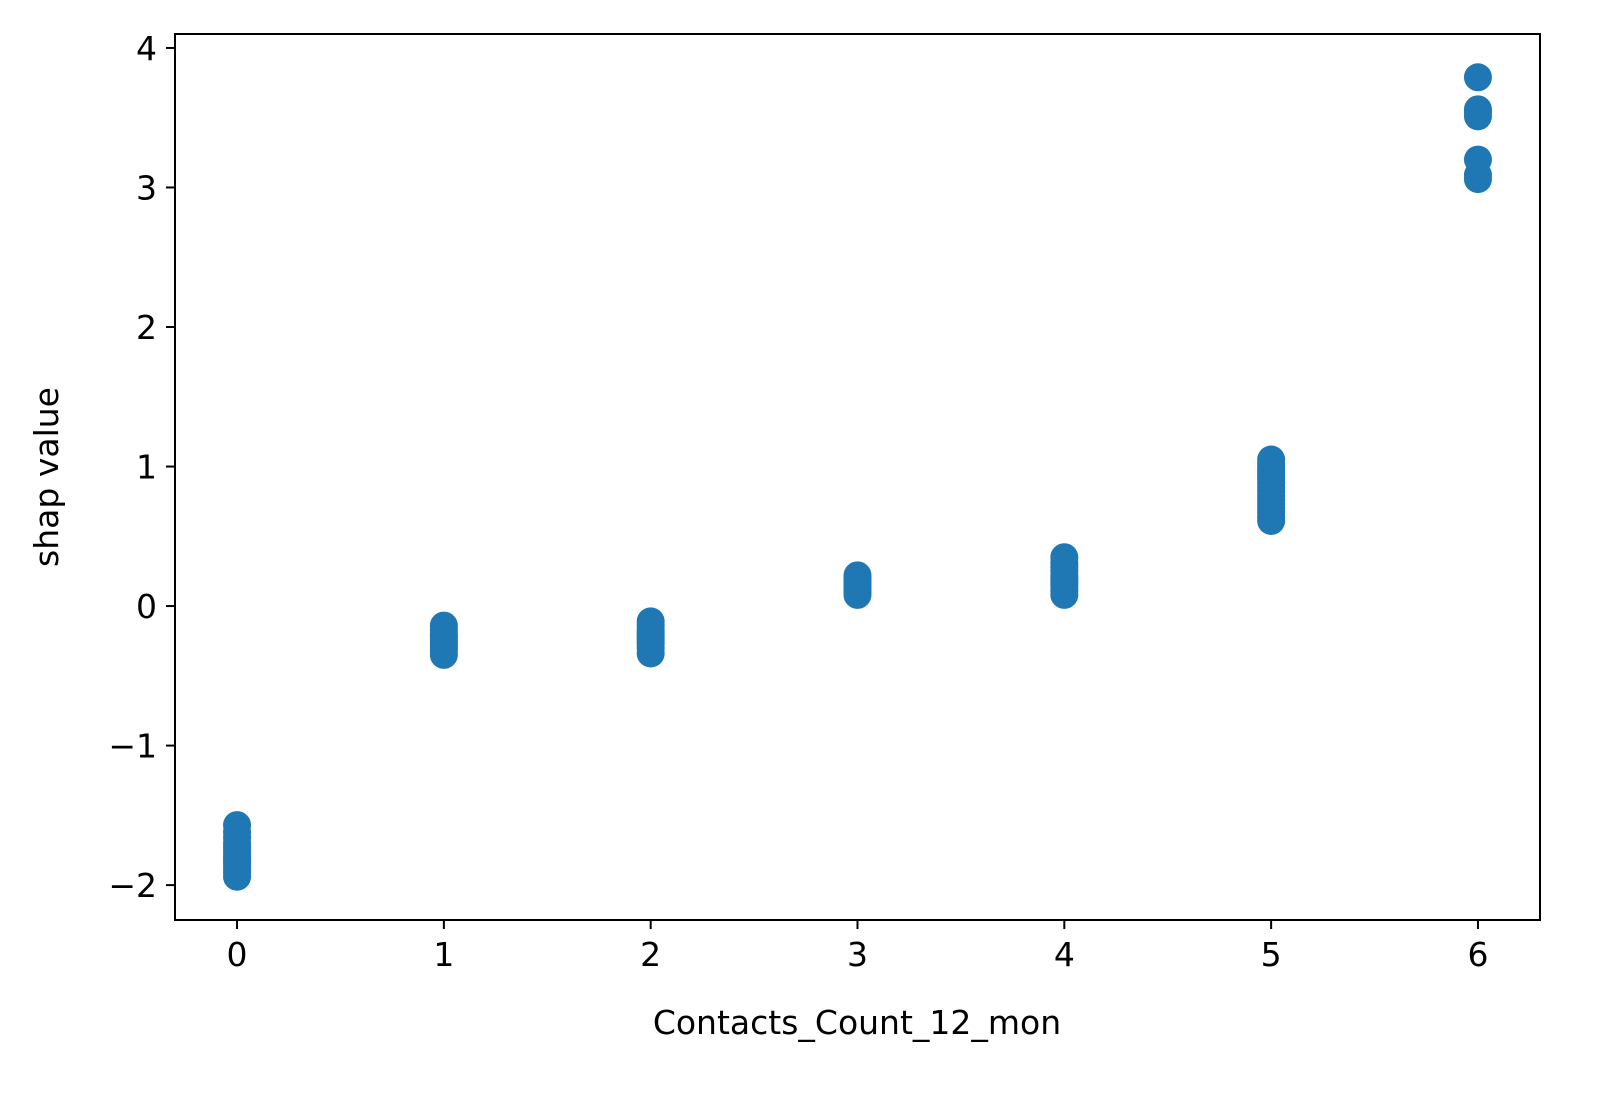 The width and height of the screenshot is (1602, 1096). I want to click on x-tick-label: 4, so click(1064, 954).